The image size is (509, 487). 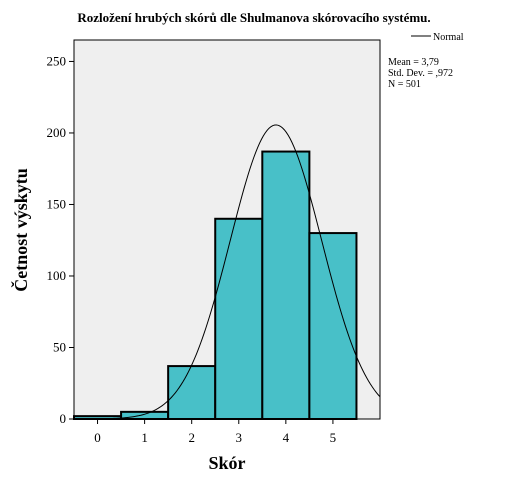 I want to click on stat-line-1: Std. Dev. = ,972, so click(x=420, y=73).